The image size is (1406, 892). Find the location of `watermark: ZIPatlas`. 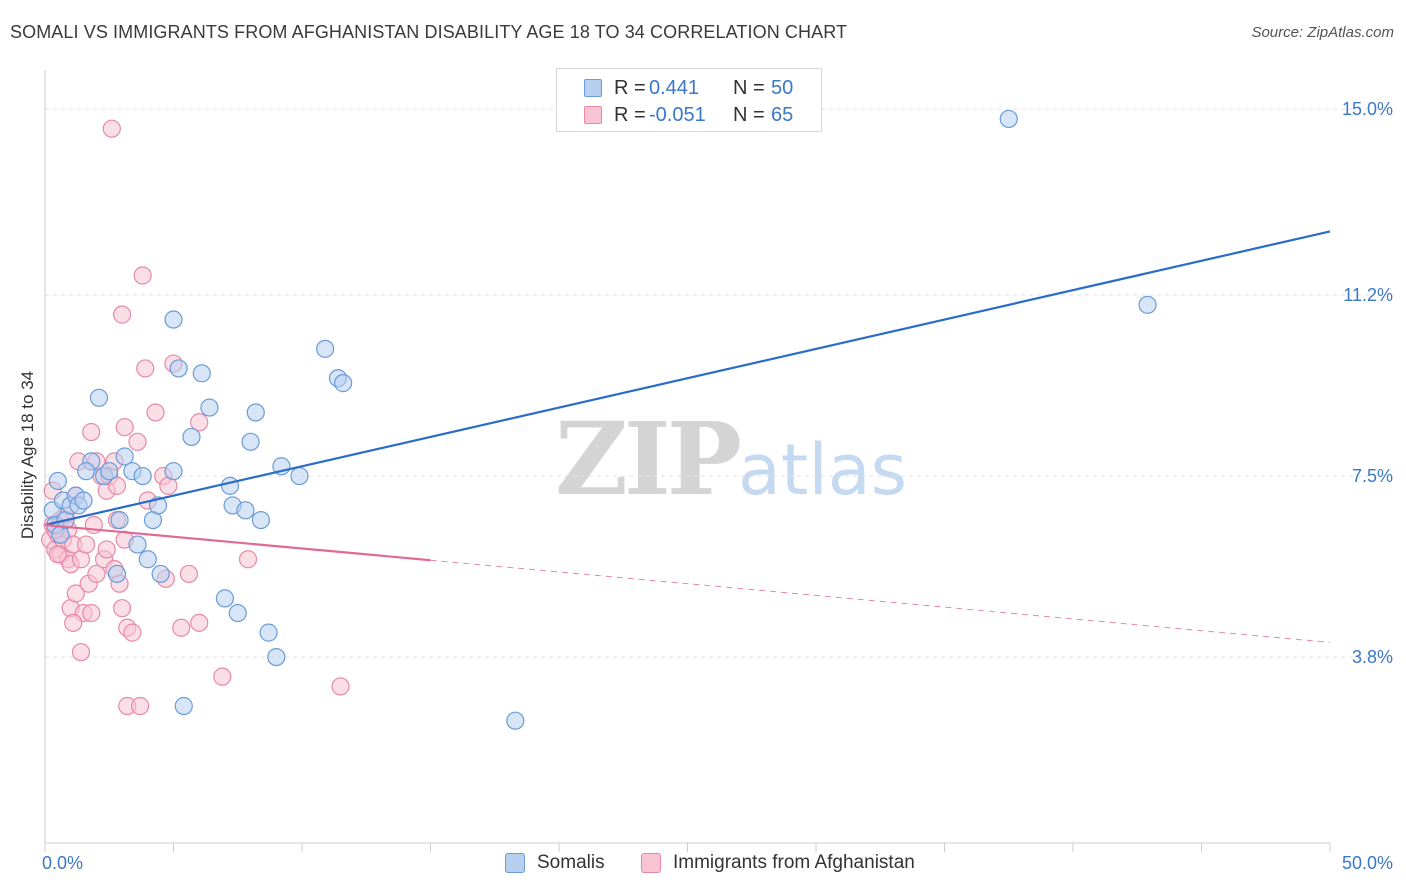

watermark: ZIPatlas is located at coordinates (731, 459).